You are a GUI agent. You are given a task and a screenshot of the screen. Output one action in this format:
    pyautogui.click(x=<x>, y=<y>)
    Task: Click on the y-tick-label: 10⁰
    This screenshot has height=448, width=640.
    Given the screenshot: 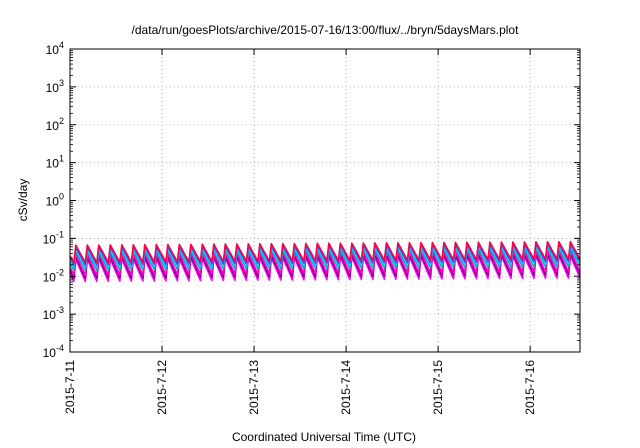 What is the action you would take?
    pyautogui.click(x=55, y=200)
    